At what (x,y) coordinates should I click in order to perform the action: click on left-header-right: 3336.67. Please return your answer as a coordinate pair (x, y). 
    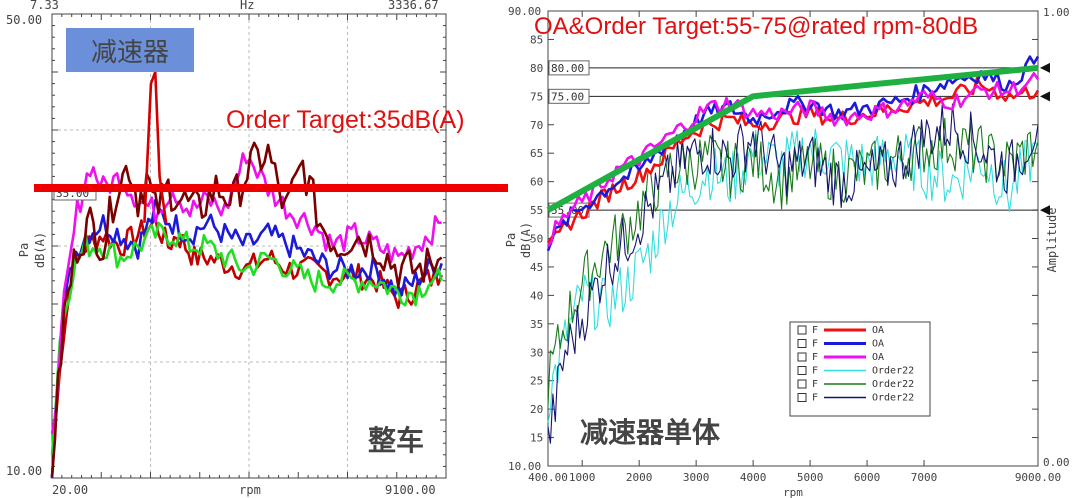
    Looking at the image, I should click on (413, 6).